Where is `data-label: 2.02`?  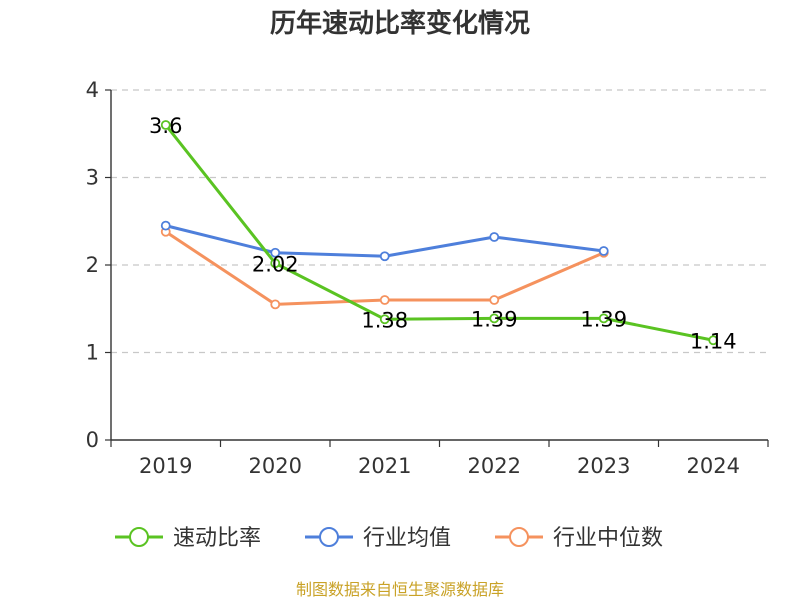
data-label: 2.02 is located at coordinates (275, 264).